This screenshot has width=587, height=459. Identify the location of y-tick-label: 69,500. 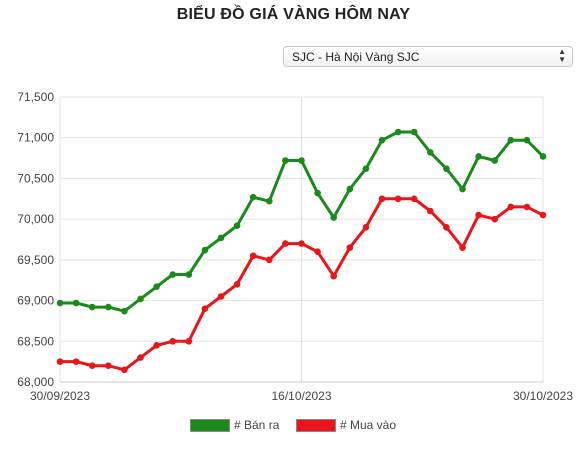
(35, 260).